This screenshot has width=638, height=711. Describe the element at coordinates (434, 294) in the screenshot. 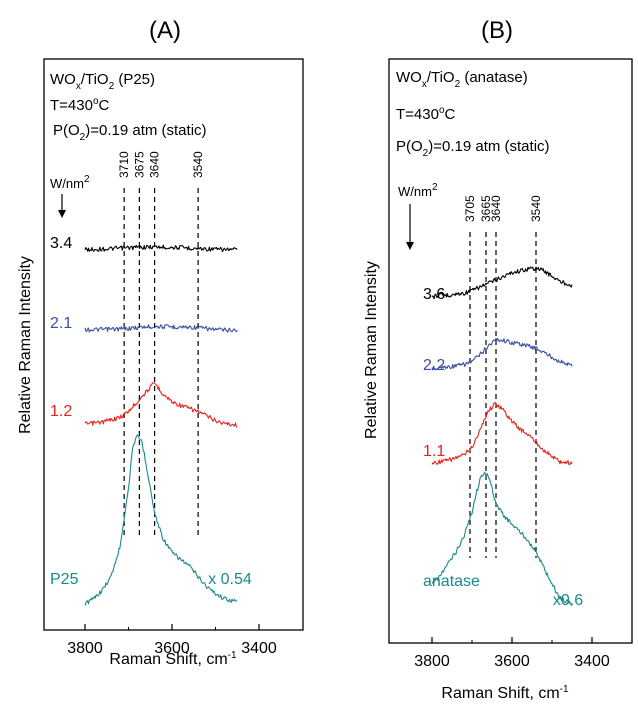

I see `series-label: 3.6` at that location.